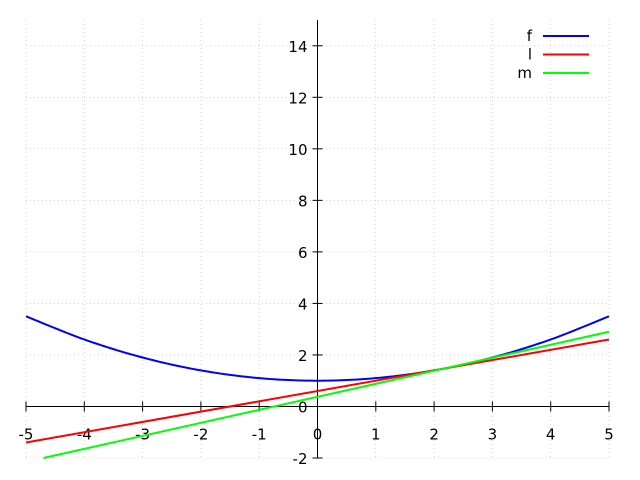  Describe the element at coordinates (524, 73) in the screenshot. I see `legend-label-m: m` at that location.